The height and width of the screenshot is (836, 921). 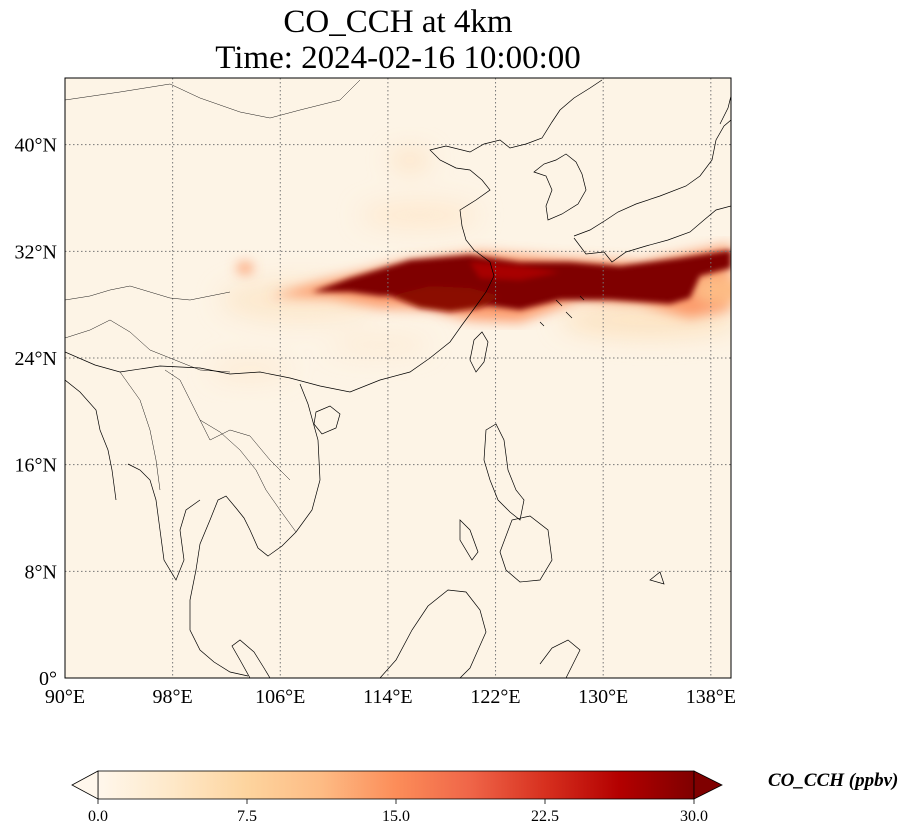 I want to click on colorbar-tick-label: 30.0, so click(x=694, y=816).